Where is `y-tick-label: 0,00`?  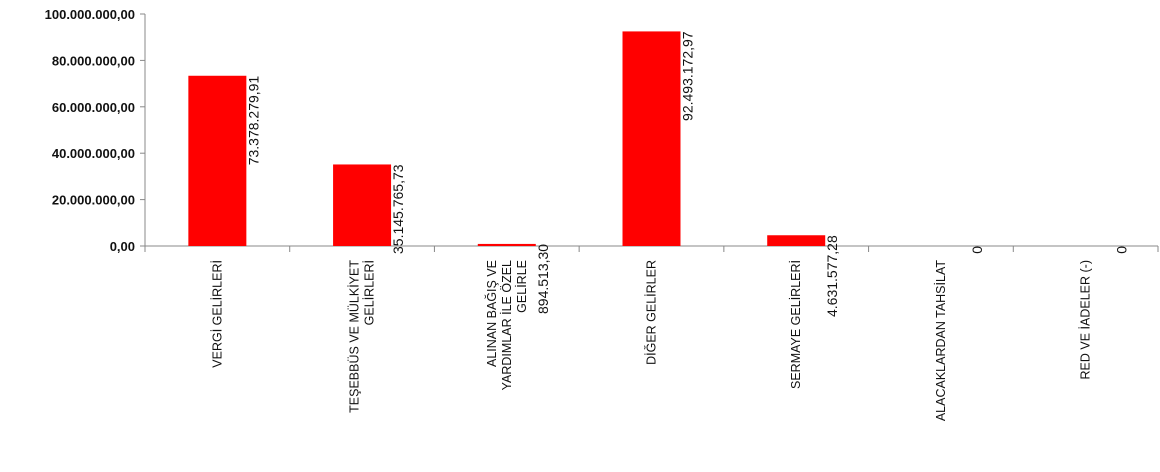 y-tick-label: 0,00 is located at coordinates (122, 246).